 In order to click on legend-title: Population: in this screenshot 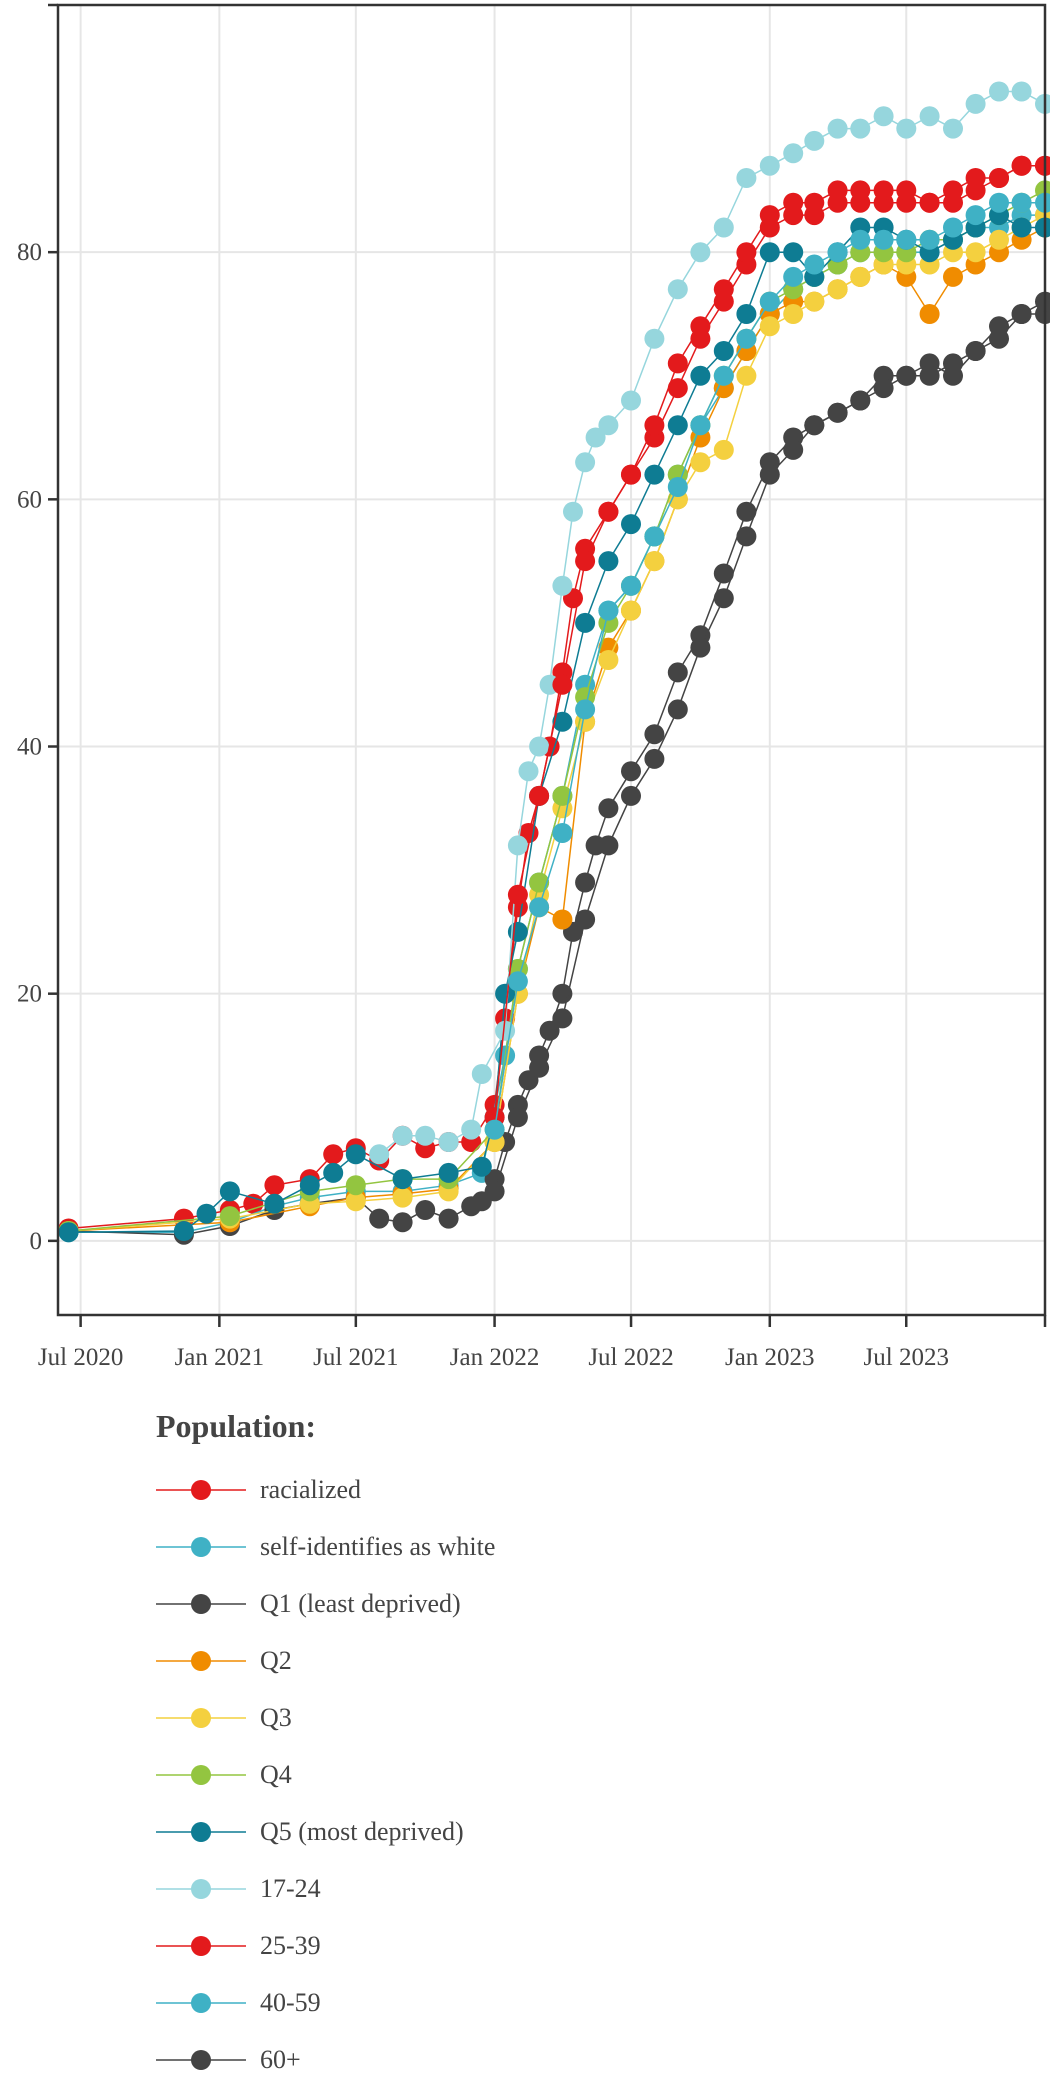, I will do `click(236, 1426)`.